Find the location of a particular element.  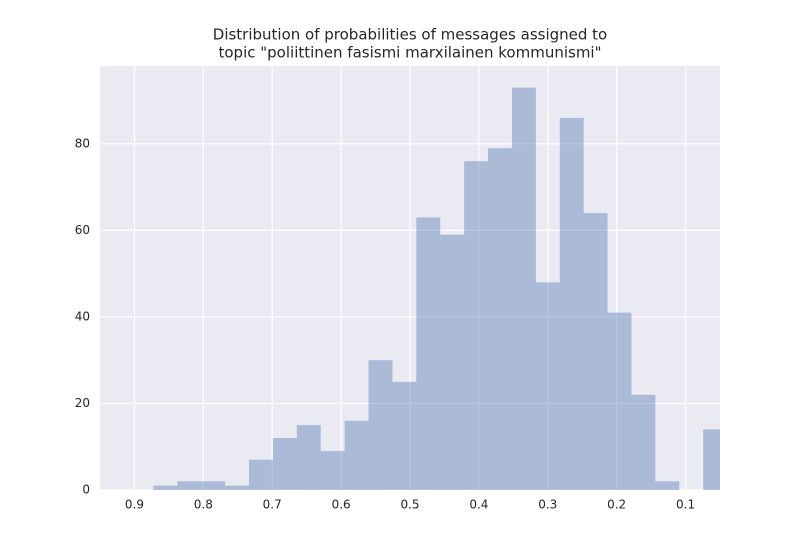

x-tick-label: 0.2 is located at coordinates (616, 505).